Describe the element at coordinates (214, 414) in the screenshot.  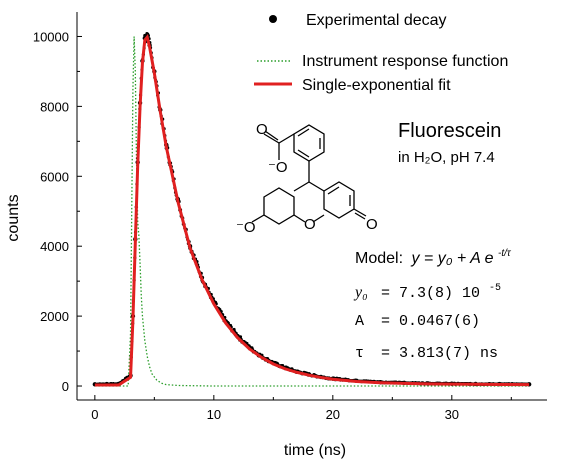
I see `x-tick-label: 10` at that location.